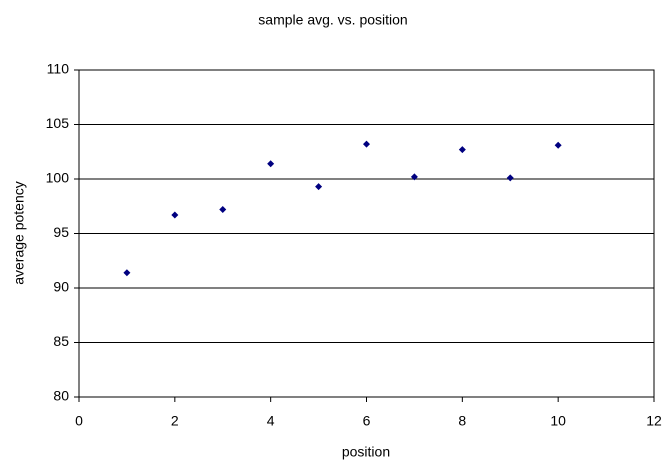  What do you see at coordinates (654, 421) in the screenshot?
I see `x-tick-label: 12` at bounding box center [654, 421].